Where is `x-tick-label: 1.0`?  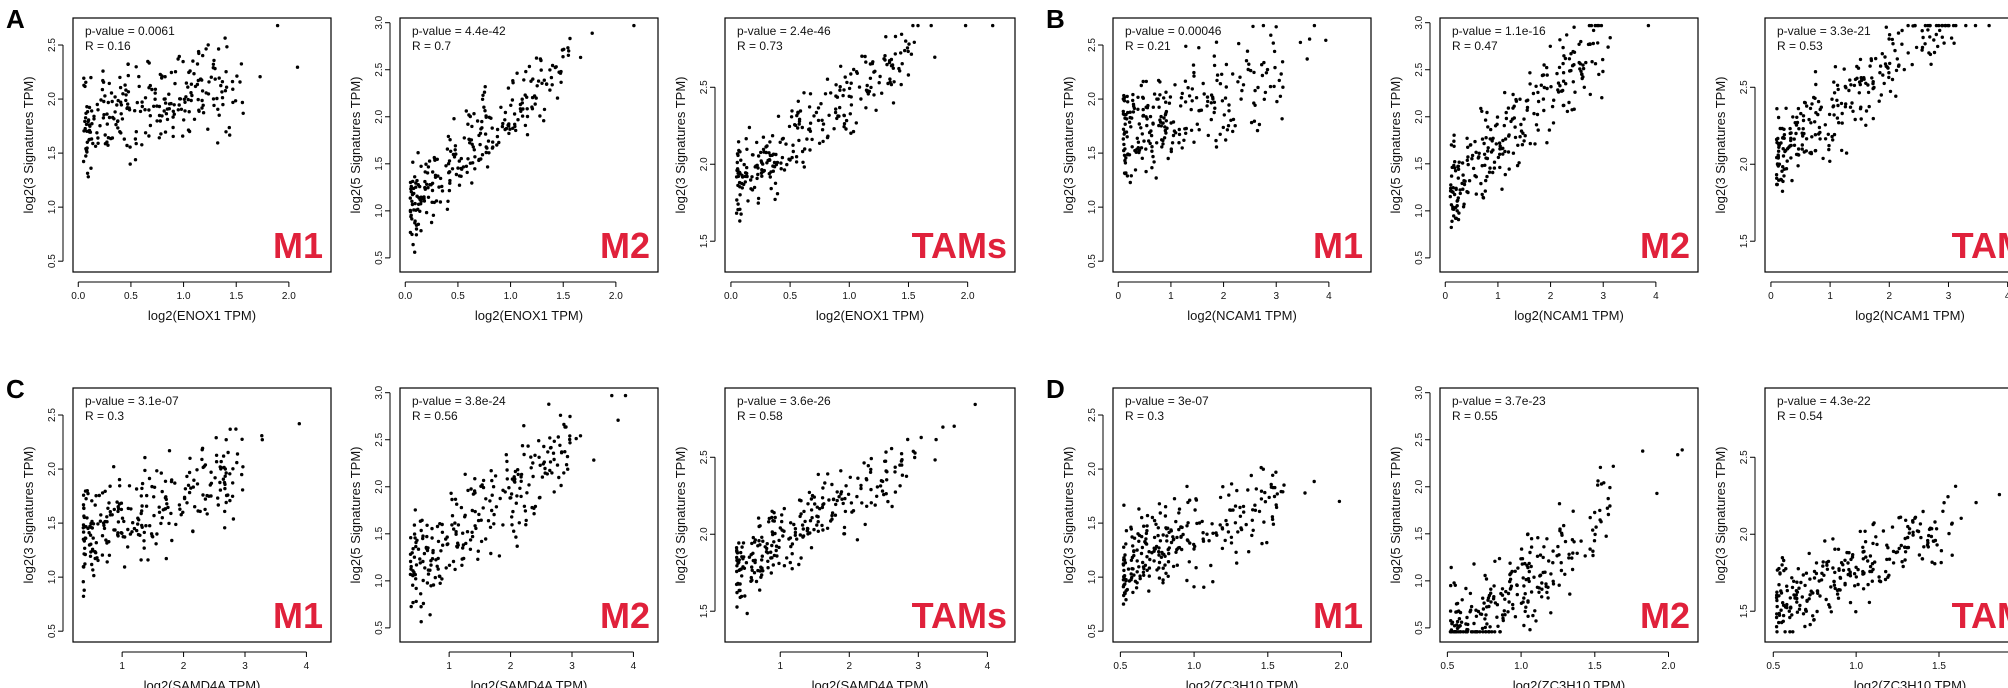
x-tick-label: 1.0 is located at coordinates (1194, 666).